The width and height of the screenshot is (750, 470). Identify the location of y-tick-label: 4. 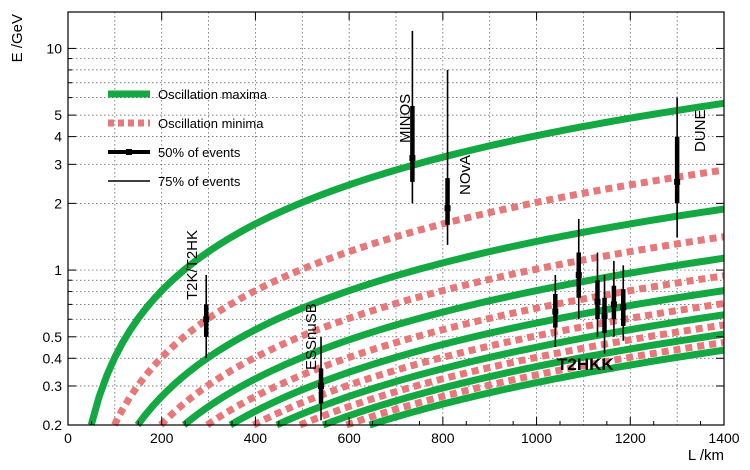
(58, 137).